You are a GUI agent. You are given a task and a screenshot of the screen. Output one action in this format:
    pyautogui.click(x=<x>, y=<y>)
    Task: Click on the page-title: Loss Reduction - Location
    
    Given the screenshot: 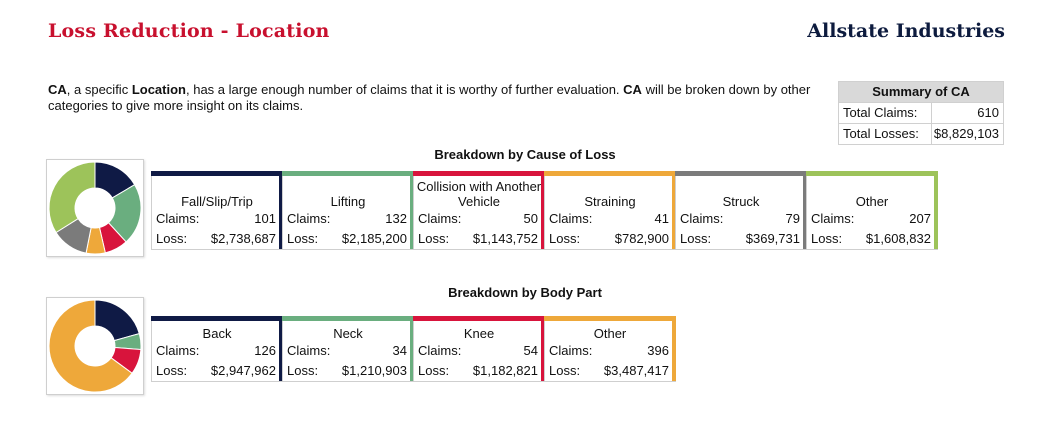 What is the action you would take?
    pyautogui.click(x=189, y=31)
    